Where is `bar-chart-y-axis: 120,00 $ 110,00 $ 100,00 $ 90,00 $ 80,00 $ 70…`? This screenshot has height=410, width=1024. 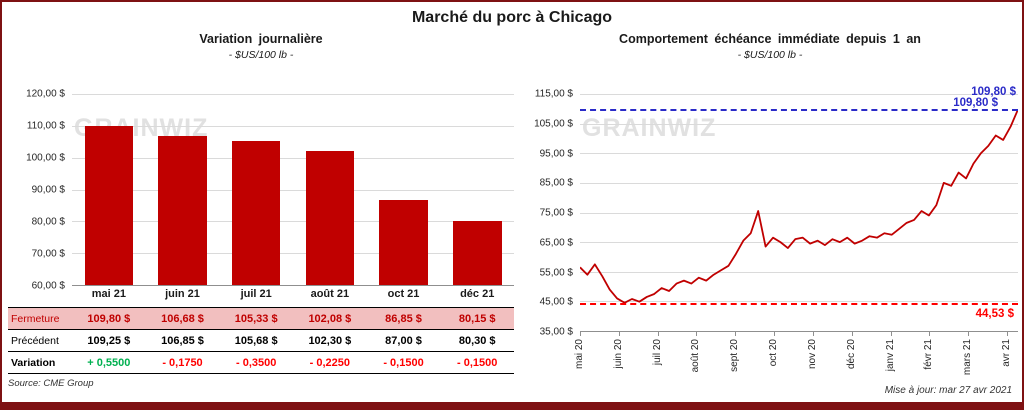
bar-chart-y-axis: 120,00 $ 110,00 $ 100,00 $ 90,00 $ 80,00 $ 70… is located at coordinates (40, 190).